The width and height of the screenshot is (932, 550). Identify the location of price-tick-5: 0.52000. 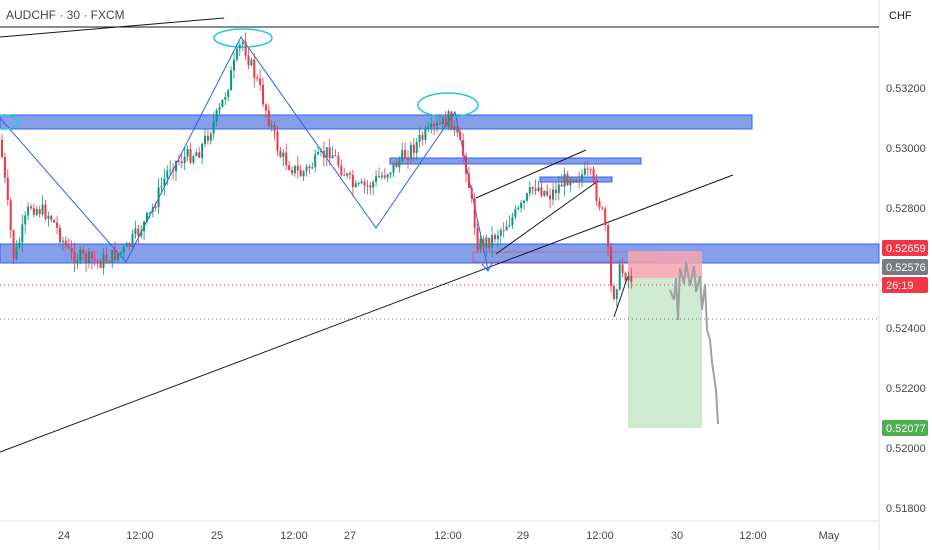
(906, 449).